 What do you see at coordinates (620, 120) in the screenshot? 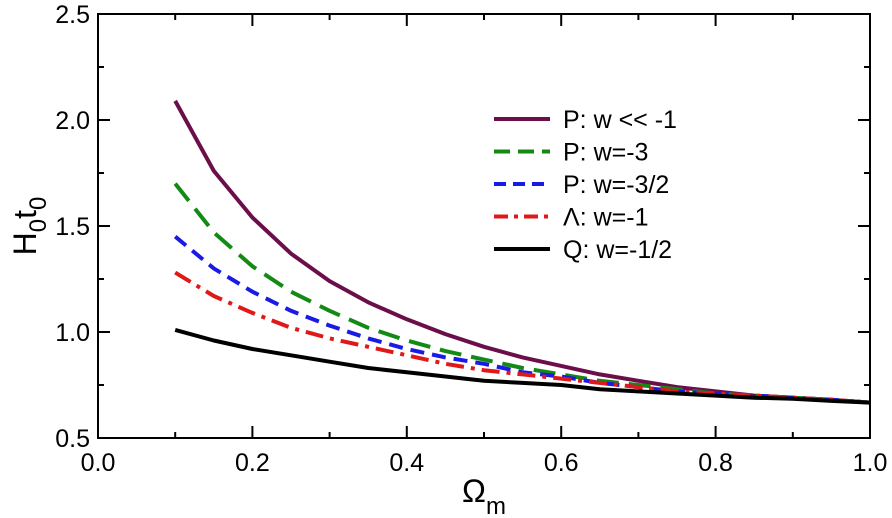
I see `legend-label-1: P: w << -1` at bounding box center [620, 120].